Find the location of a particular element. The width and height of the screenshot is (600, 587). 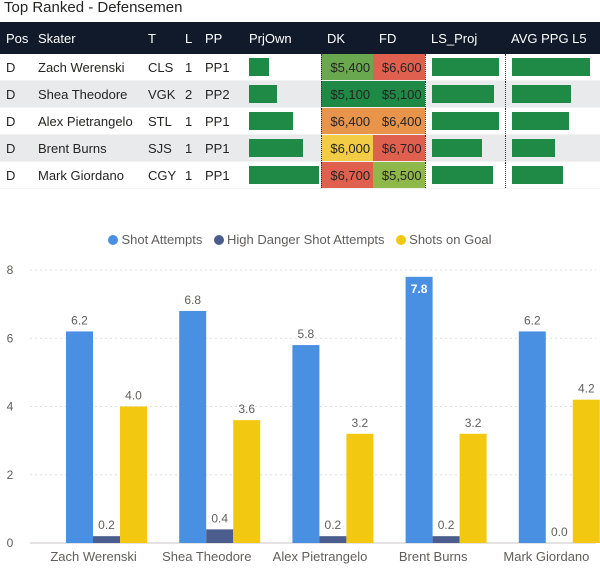

cell-dk-salary: $6,700 is located at coordinates (346, 175).